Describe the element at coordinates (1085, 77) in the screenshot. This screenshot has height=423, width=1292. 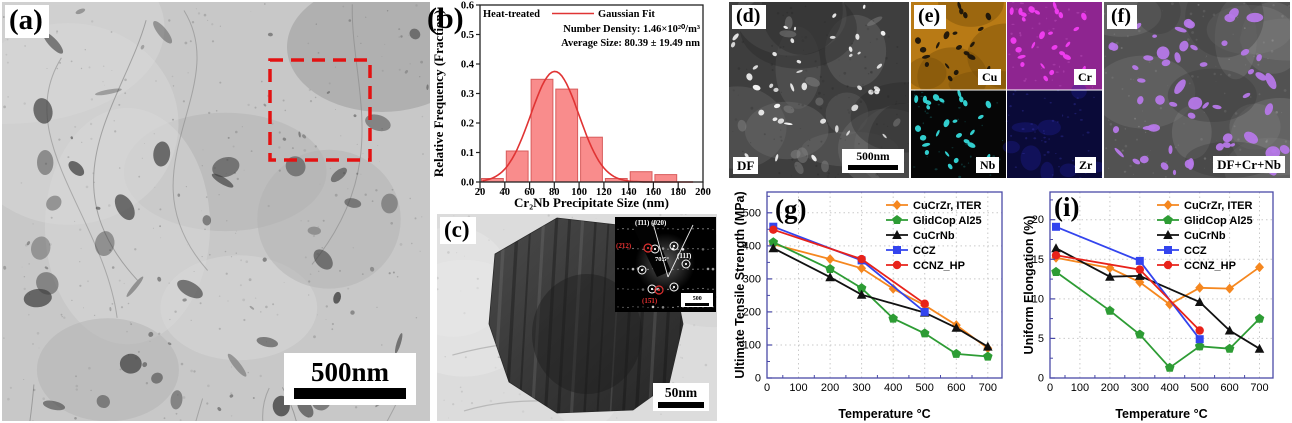
I see `eds-map-label-cr: Cr` at that location.